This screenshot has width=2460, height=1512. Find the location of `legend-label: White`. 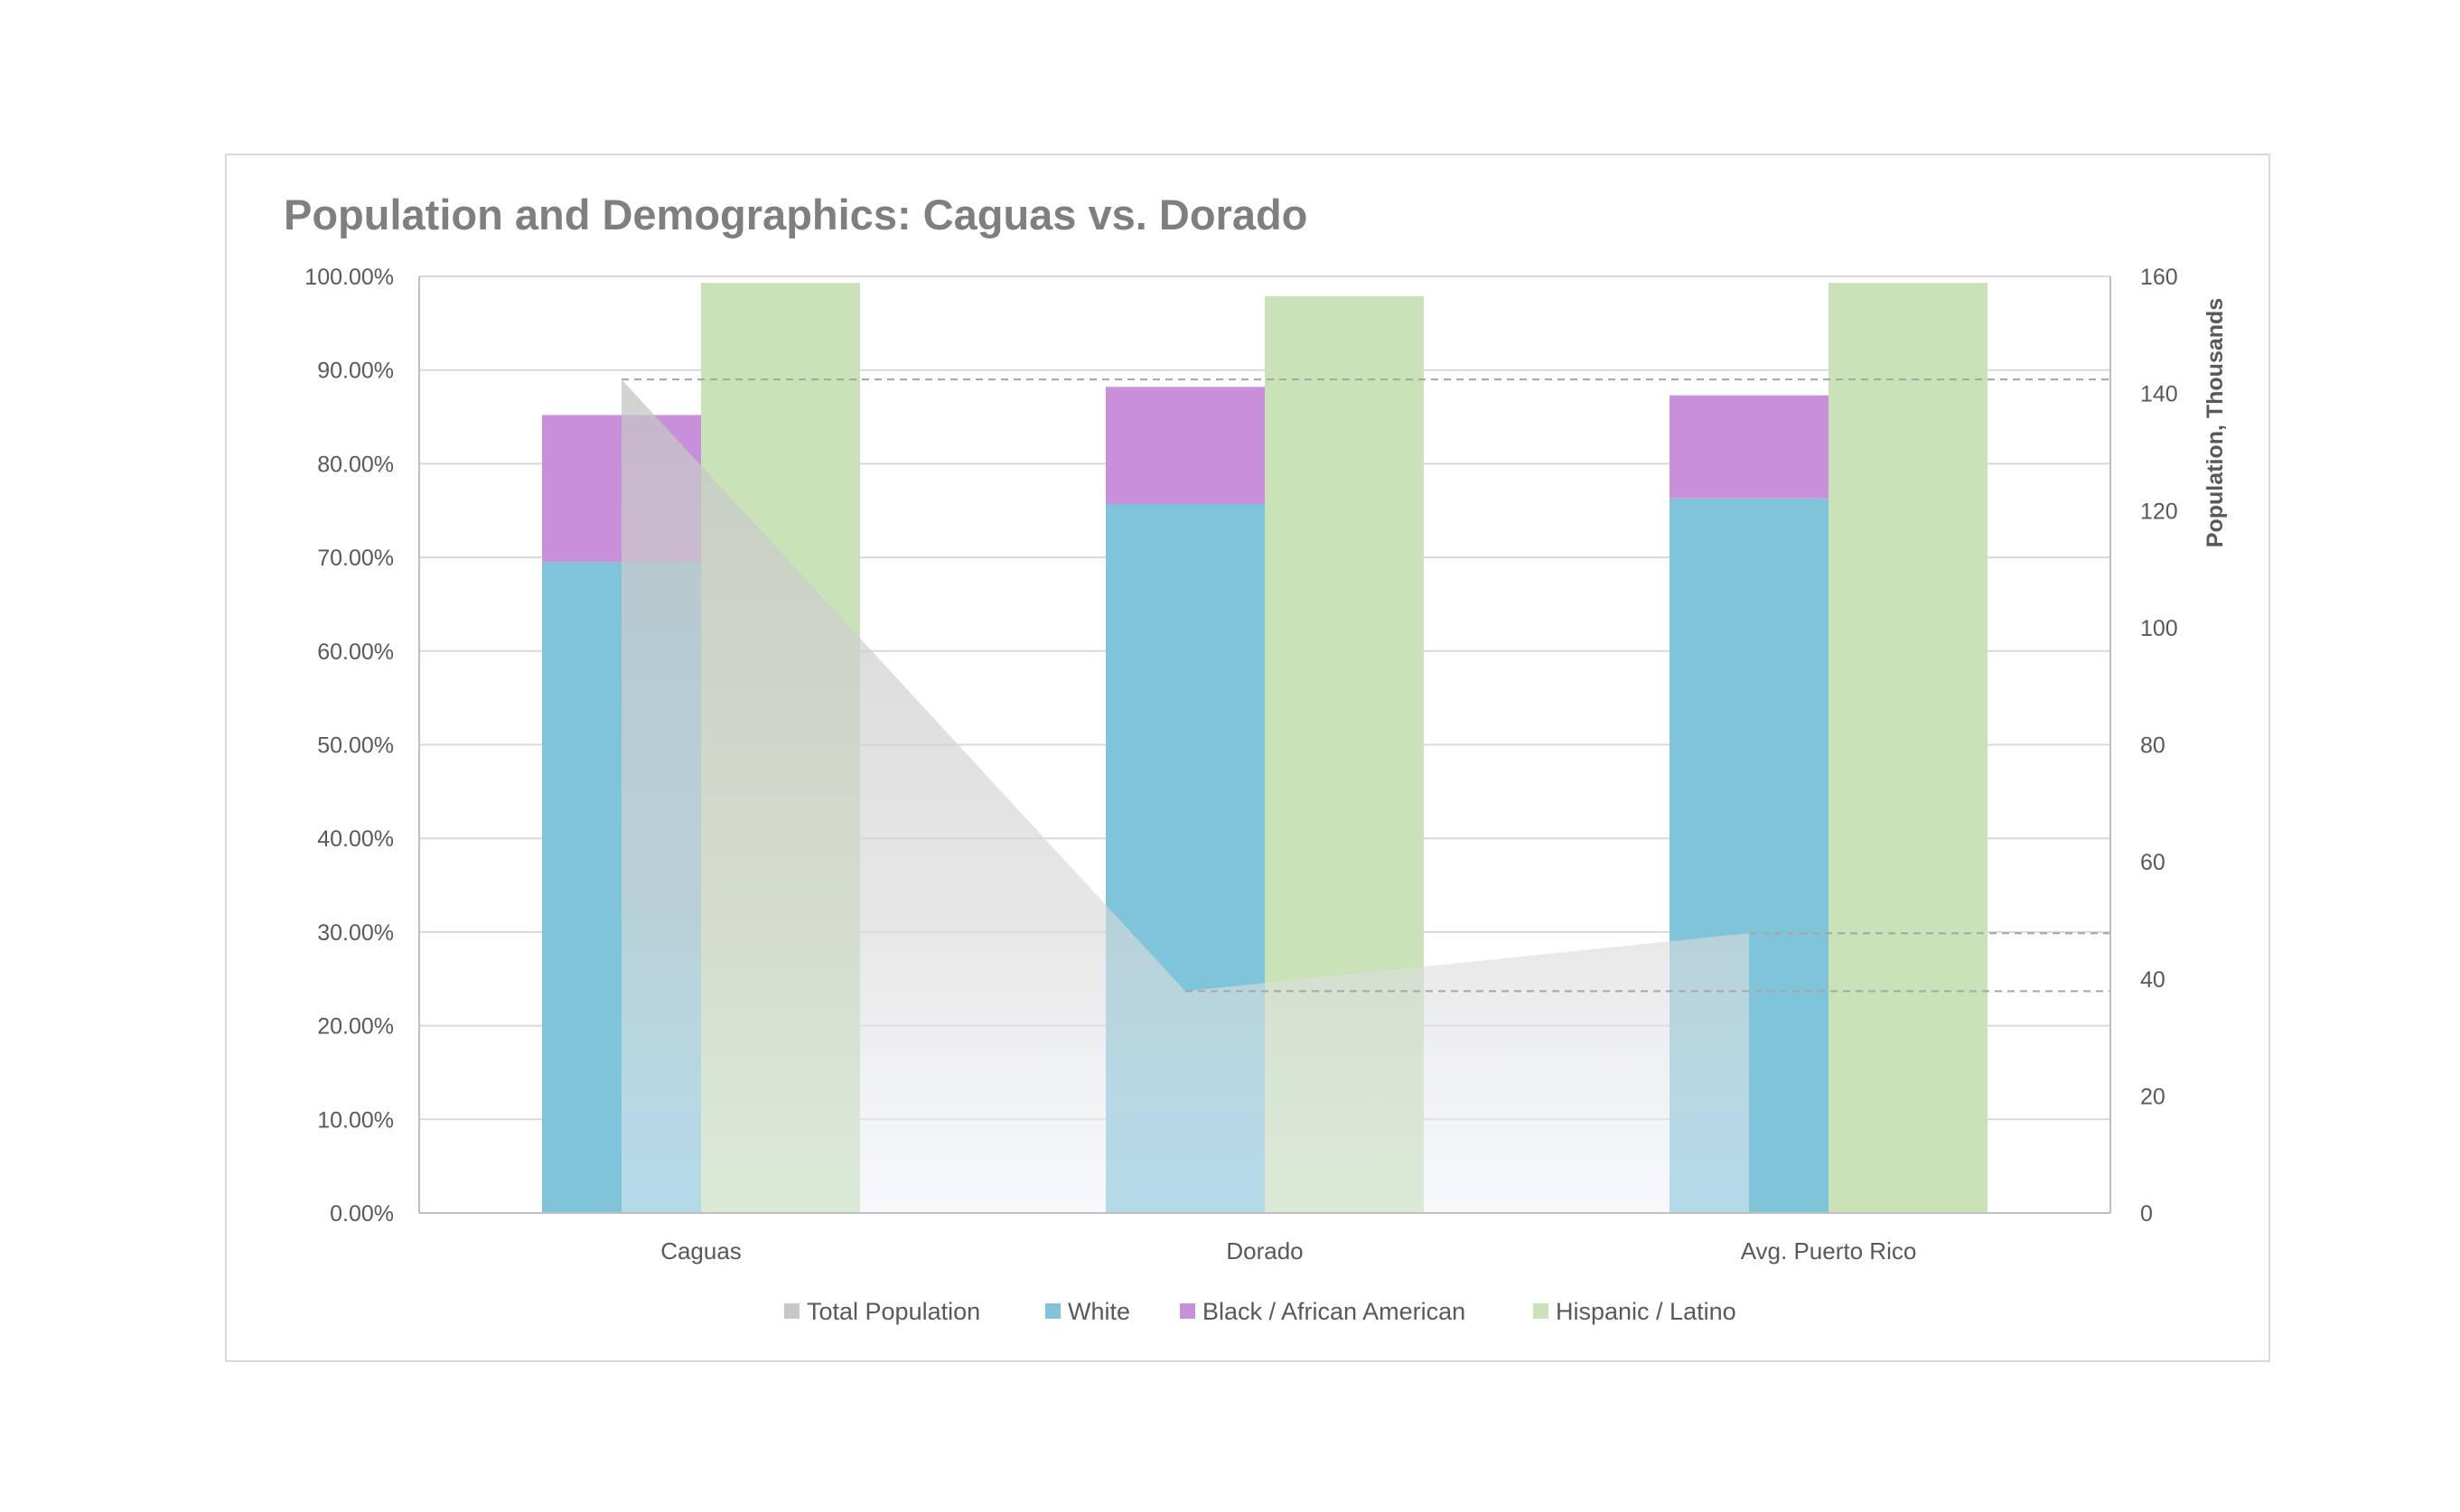

legend-label: White is located at coordinates (1099, 1312).